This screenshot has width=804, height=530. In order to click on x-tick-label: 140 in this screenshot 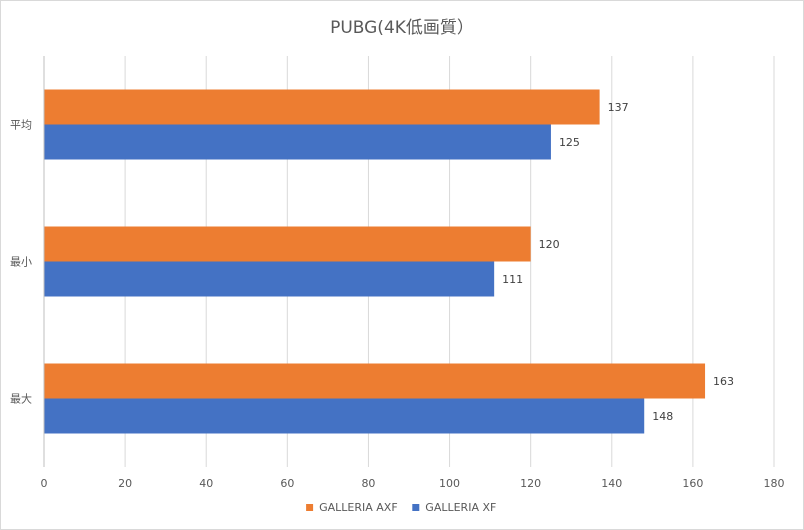, I will do `click(611, 483)`.